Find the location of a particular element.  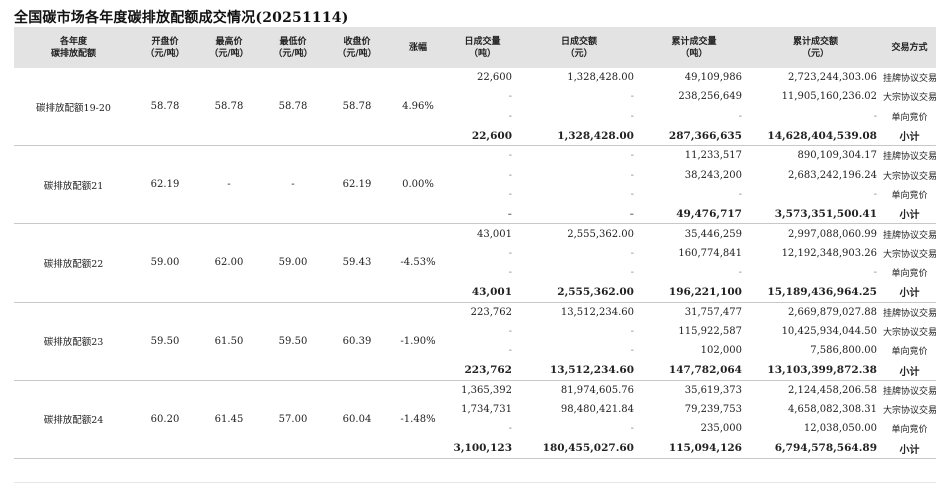

header-label: 累计成交量 is located at coordinates (694, 41).